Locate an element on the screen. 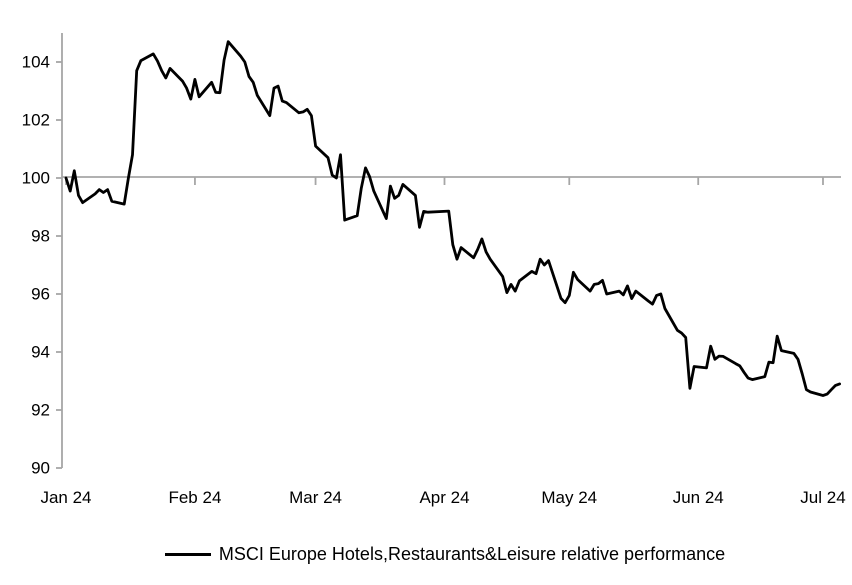 This screenshot has width=852, height=585. y-tick-label: 100 is located at coordinates (36, 178).